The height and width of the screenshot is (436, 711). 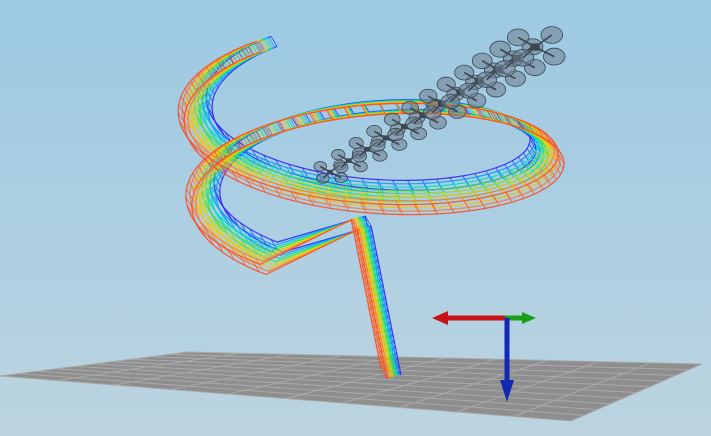 I want to click on x-axis-arrowhead, so click(x=440, y=318).